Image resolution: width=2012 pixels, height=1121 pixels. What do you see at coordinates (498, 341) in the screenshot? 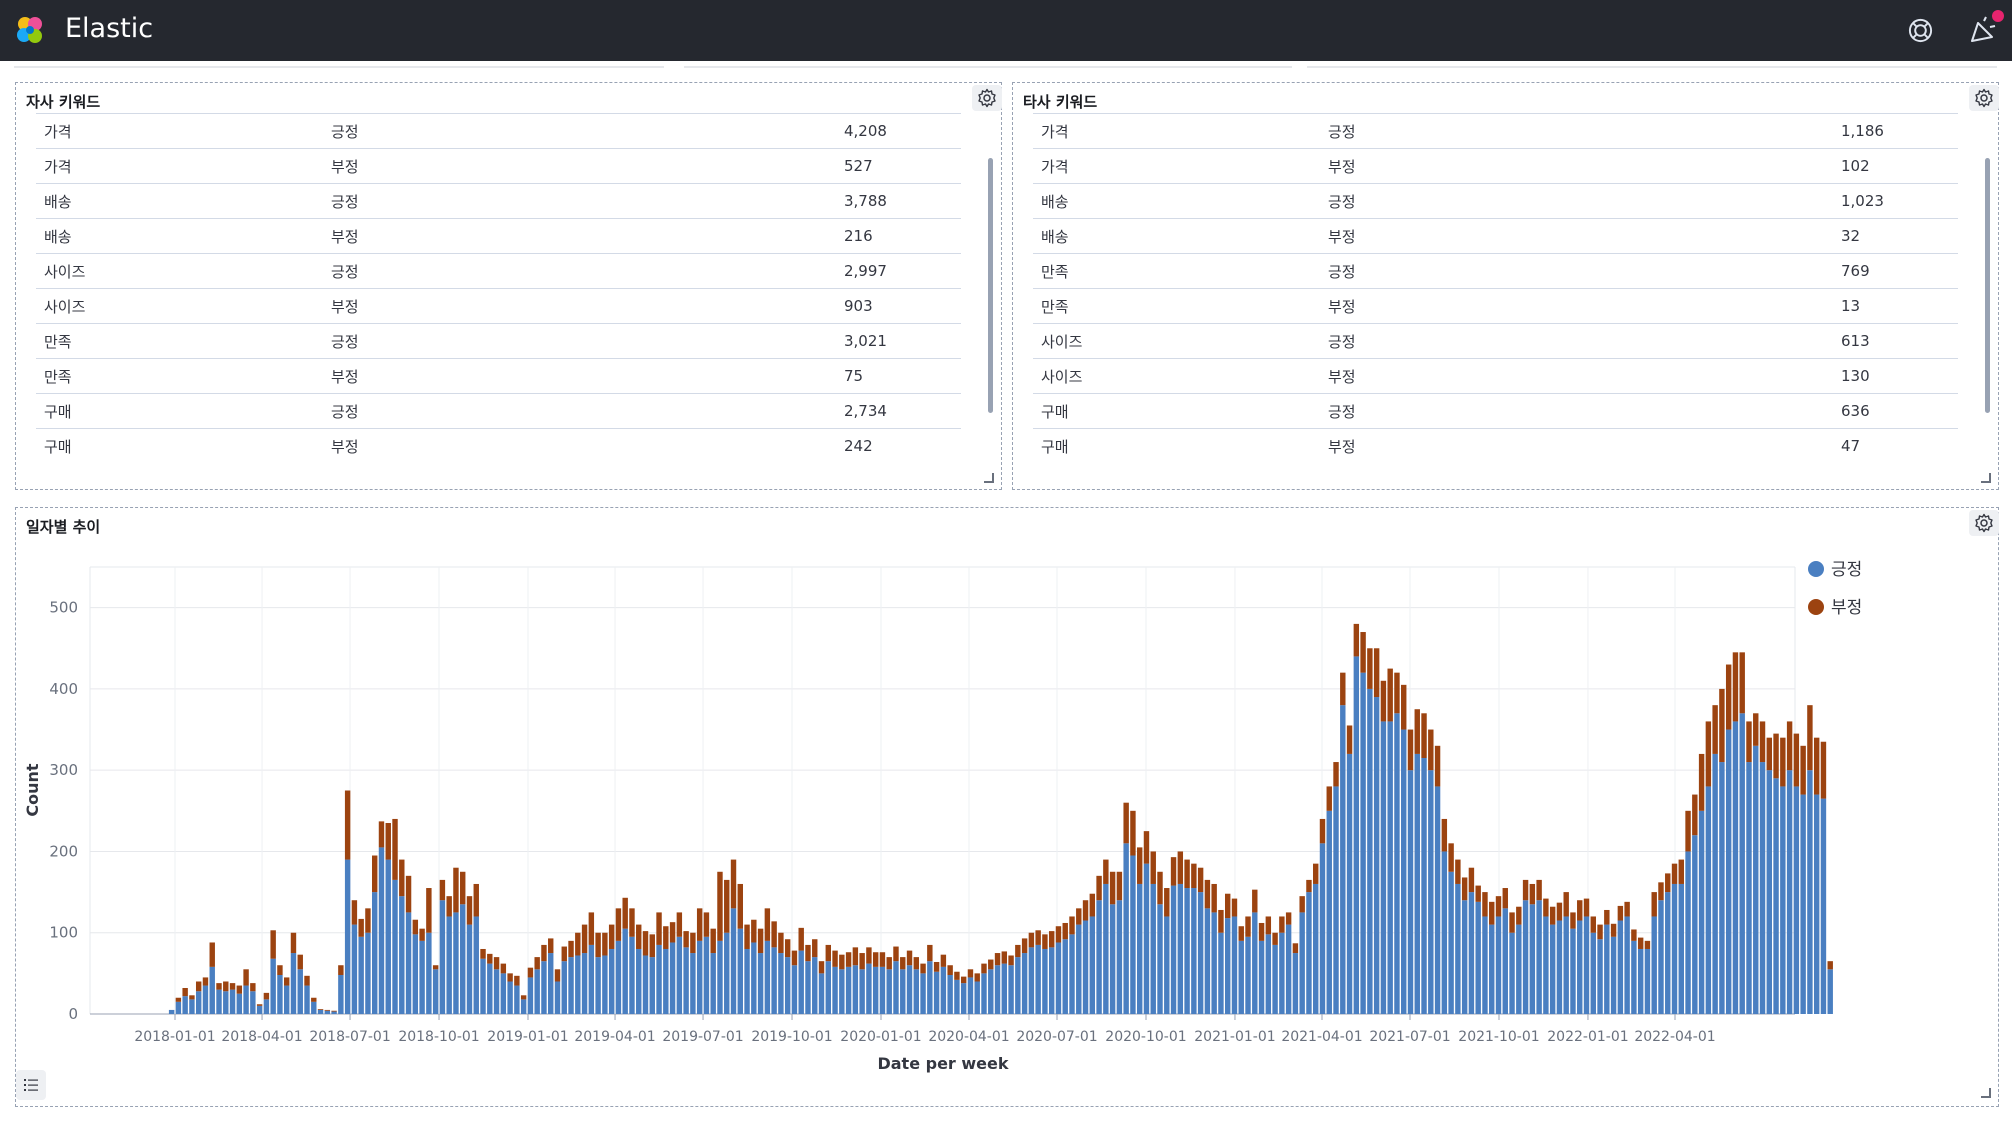
I see `table-row: 만족 긍정 3,021` at bounding box center [498, 341].